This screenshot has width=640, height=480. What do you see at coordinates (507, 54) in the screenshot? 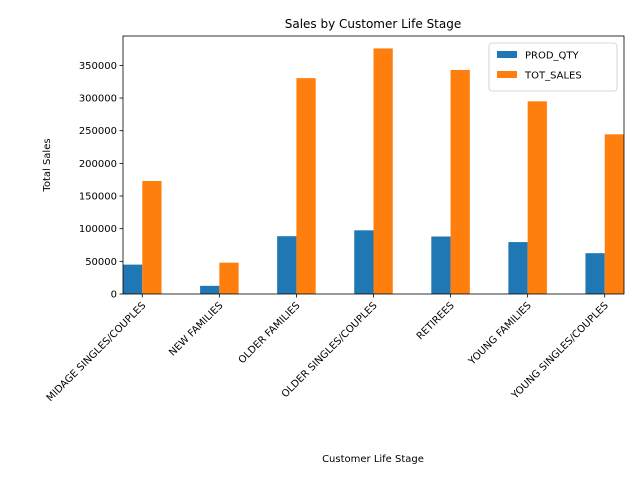
I see `legend-swatch-prod-qty` at bounding box center [507, 54].